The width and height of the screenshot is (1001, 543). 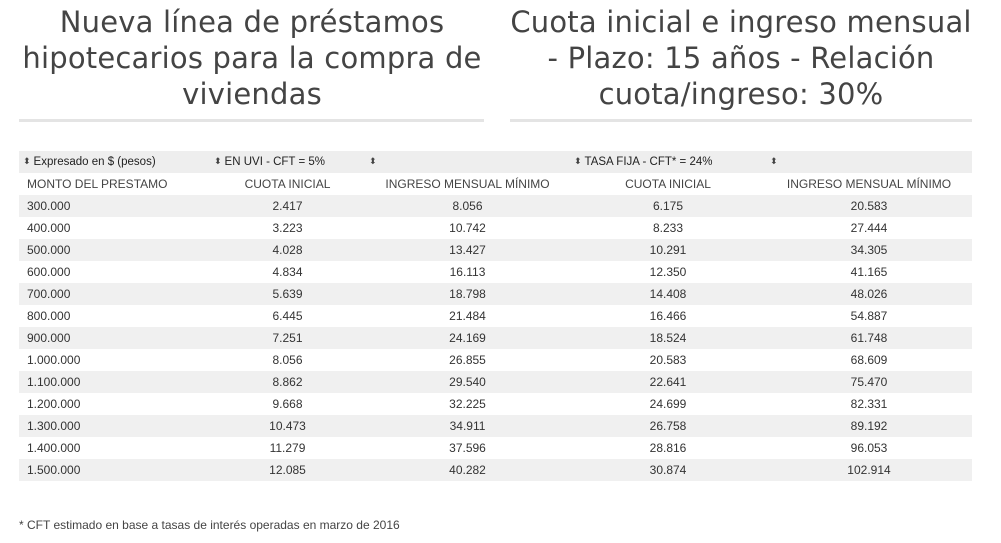 I want to click on cell-uvi-initial-payment: 8.056, so click(x=287, y=360).